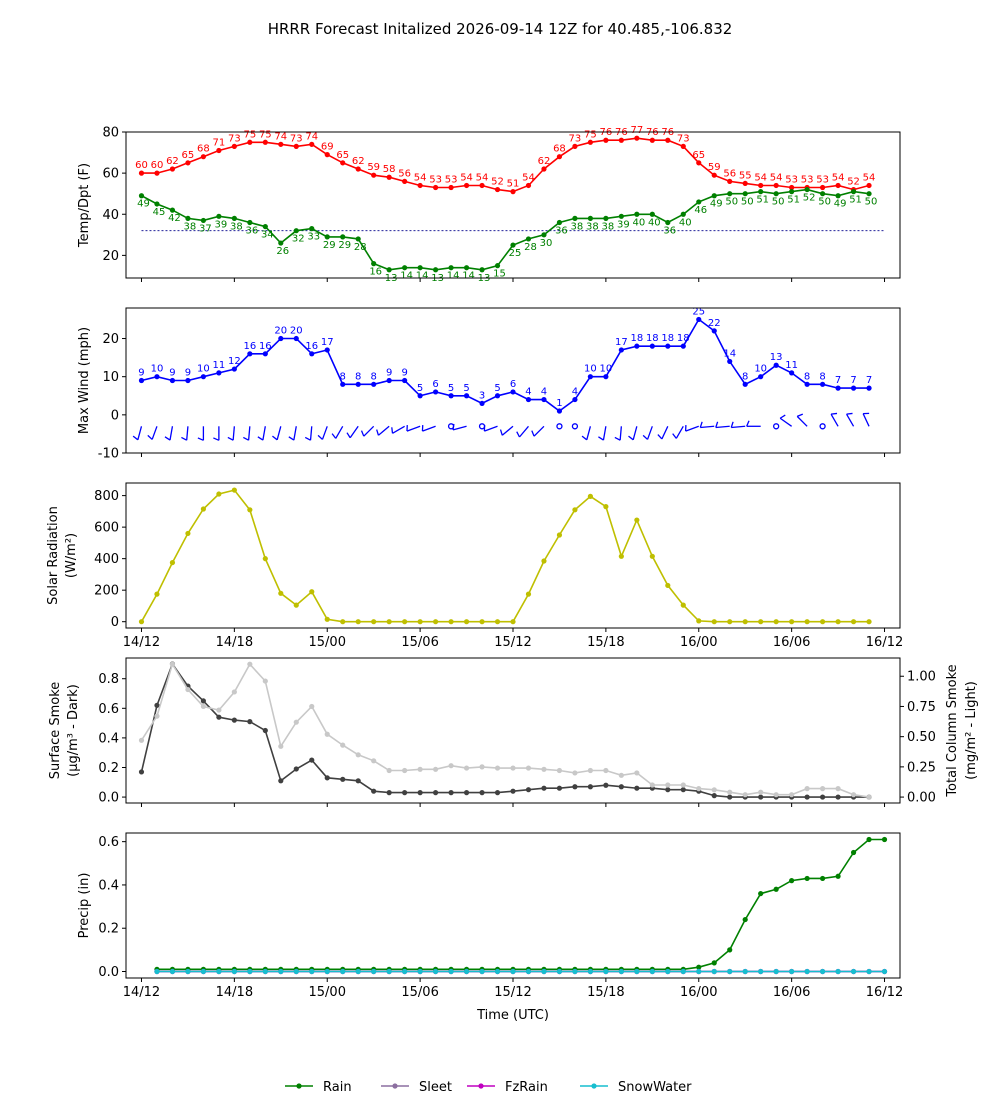 The height and width of the screenshot is (1100, 1000). What do you see at coordinates (234, 138) in the screenshot?
I see `temperature-value-label: 73` at bounding box center [234, 138].